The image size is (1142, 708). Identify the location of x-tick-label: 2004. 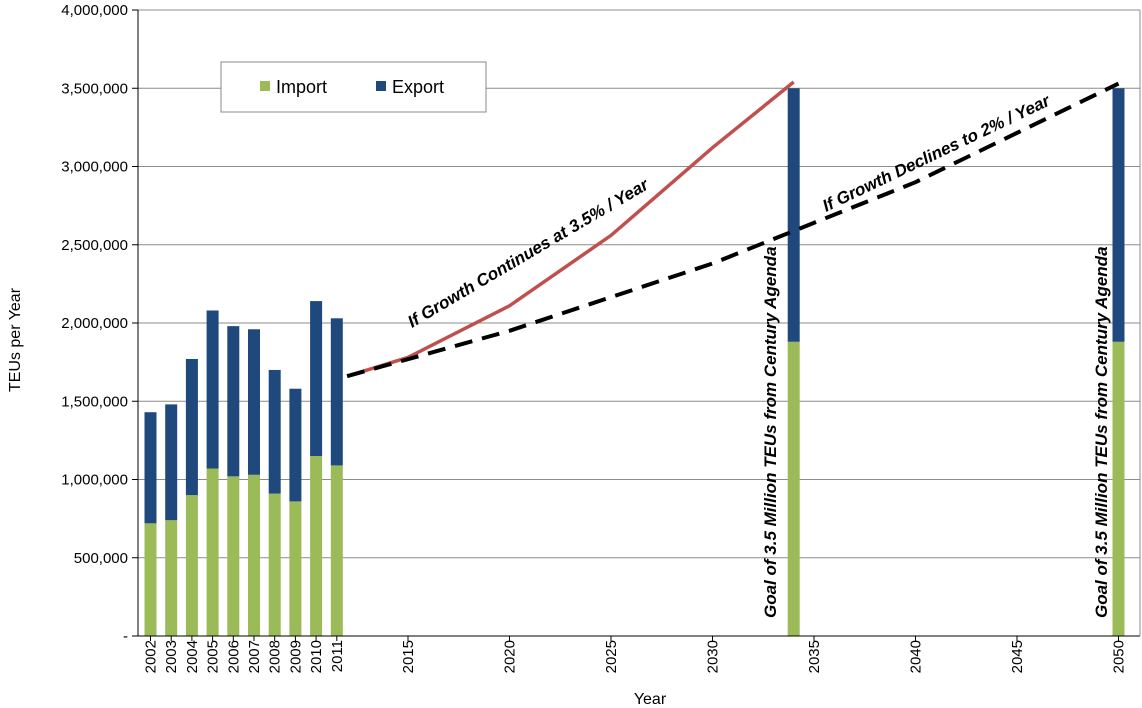
(192, 656).